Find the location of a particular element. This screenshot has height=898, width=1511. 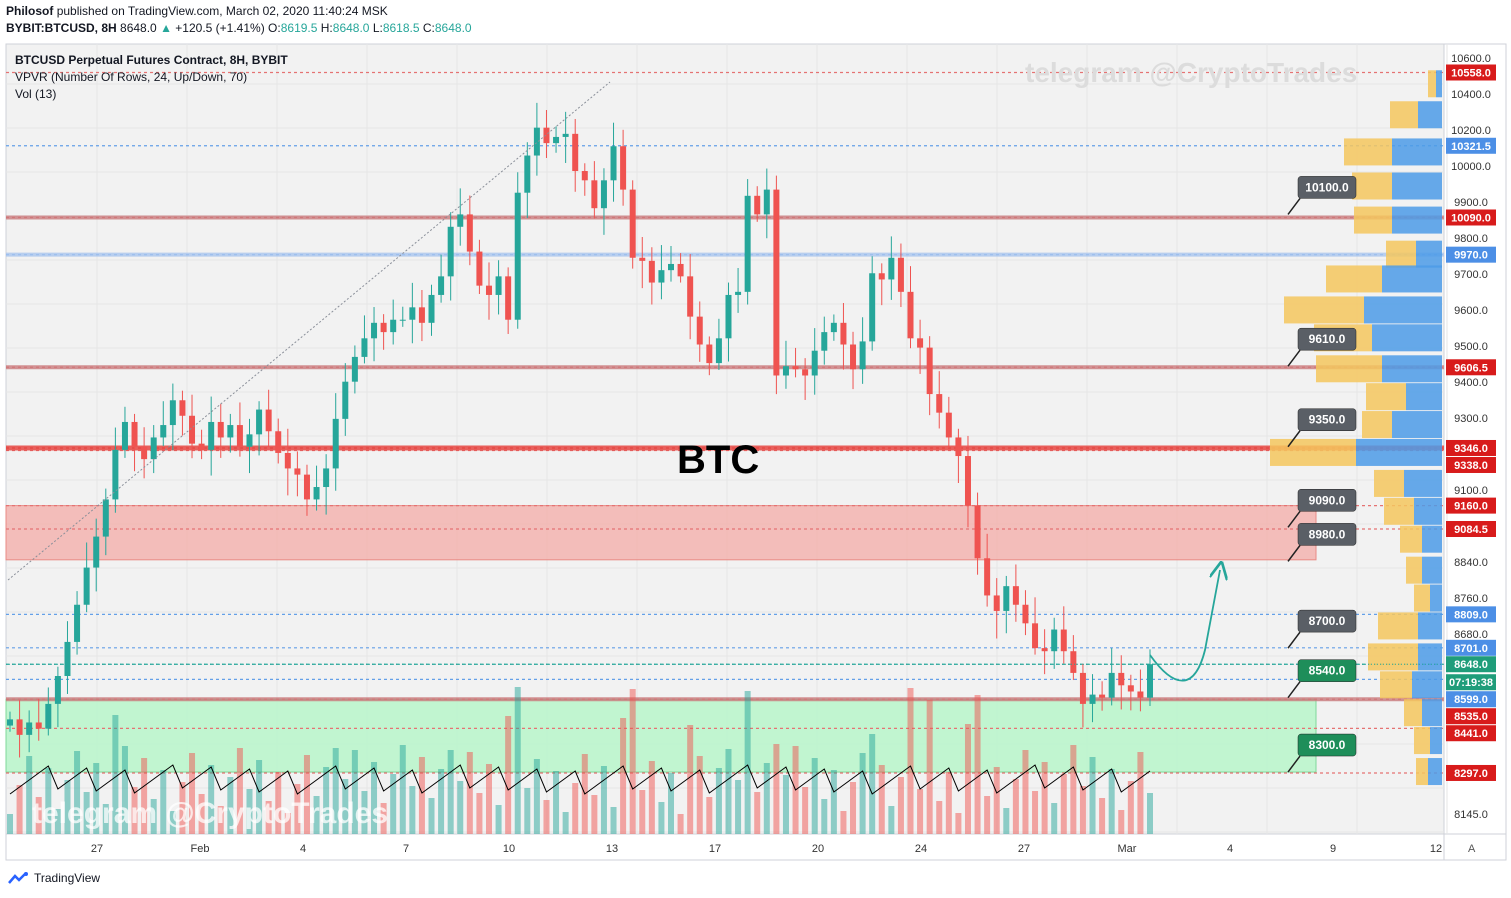

date-tick: 13 is located at coordinates (612, 849).